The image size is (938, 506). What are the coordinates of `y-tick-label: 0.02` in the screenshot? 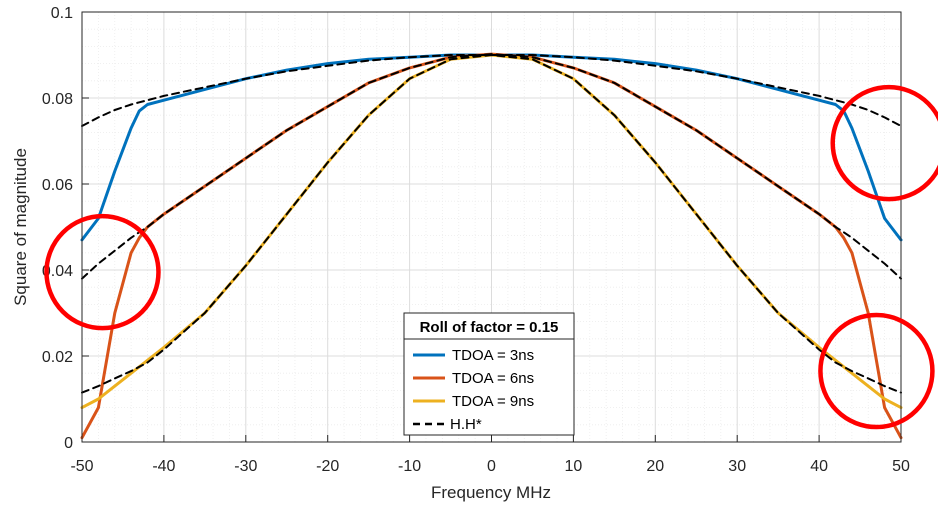 It's located at (57, 357).